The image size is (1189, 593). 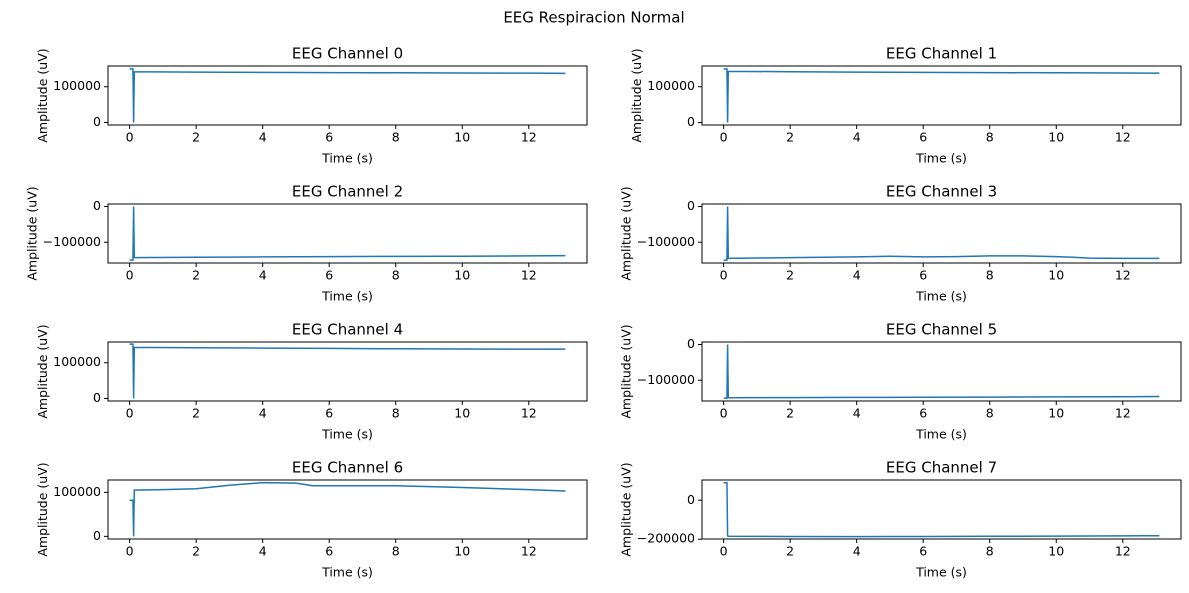 I want to click on subplot-title: EEG Channel 6, so click(x=347, y=468).